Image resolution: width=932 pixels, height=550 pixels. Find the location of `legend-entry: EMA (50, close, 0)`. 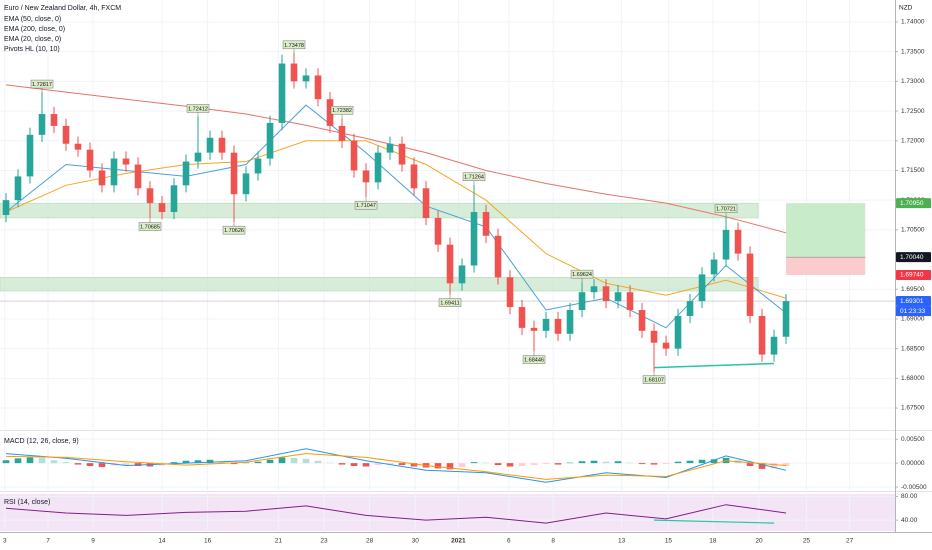

legend-entry: EMA (50, close, 0) is located at coordinates (32, 19).